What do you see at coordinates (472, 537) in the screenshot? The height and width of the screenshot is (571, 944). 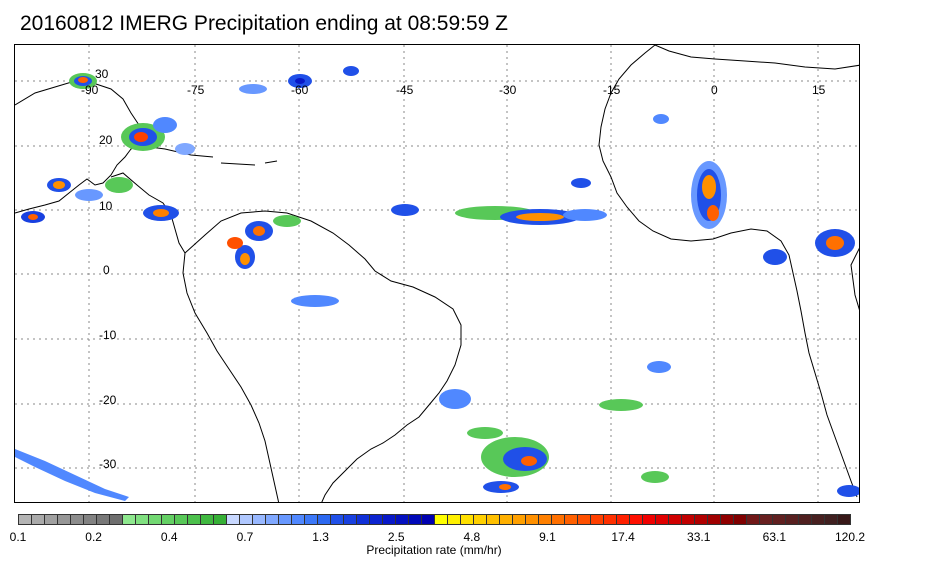 I see `colorbar-tick-label: 4.8` at bounding box center [472, 537].